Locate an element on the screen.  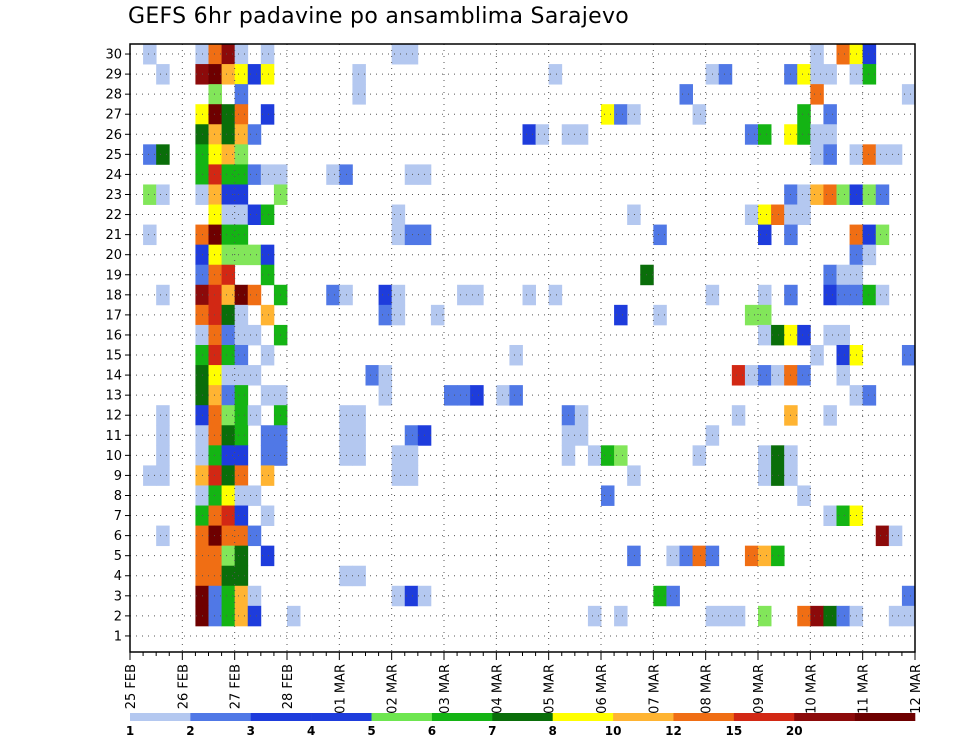
legend-label: 3 is located at coordinates (251, 731).